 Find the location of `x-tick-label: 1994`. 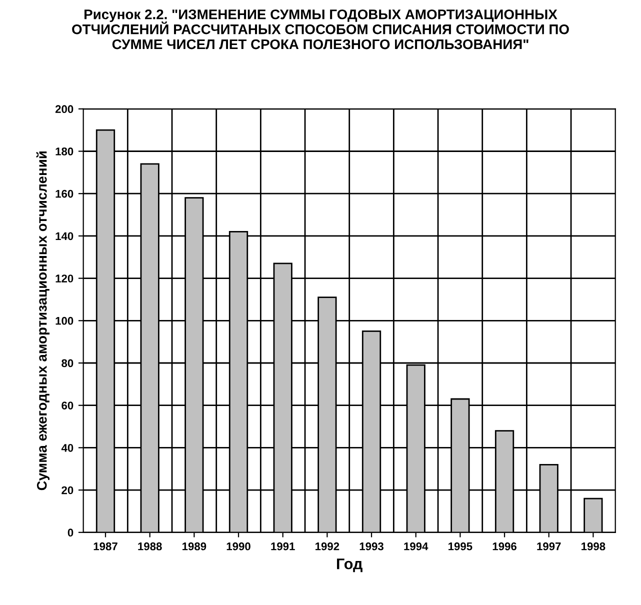

x-tick-label: 1994 is located at coordinates (416, 546).